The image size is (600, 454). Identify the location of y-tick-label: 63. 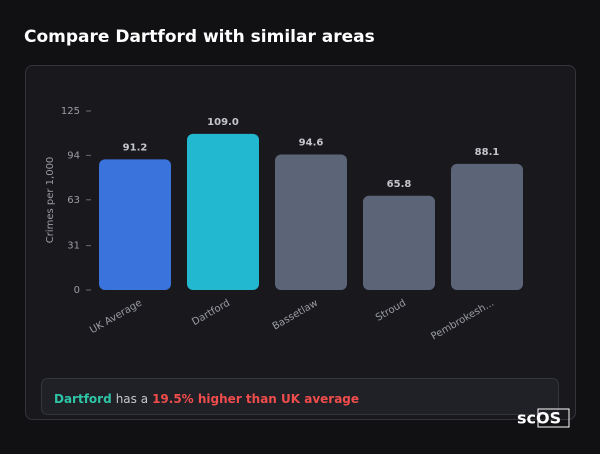
(73, 200).